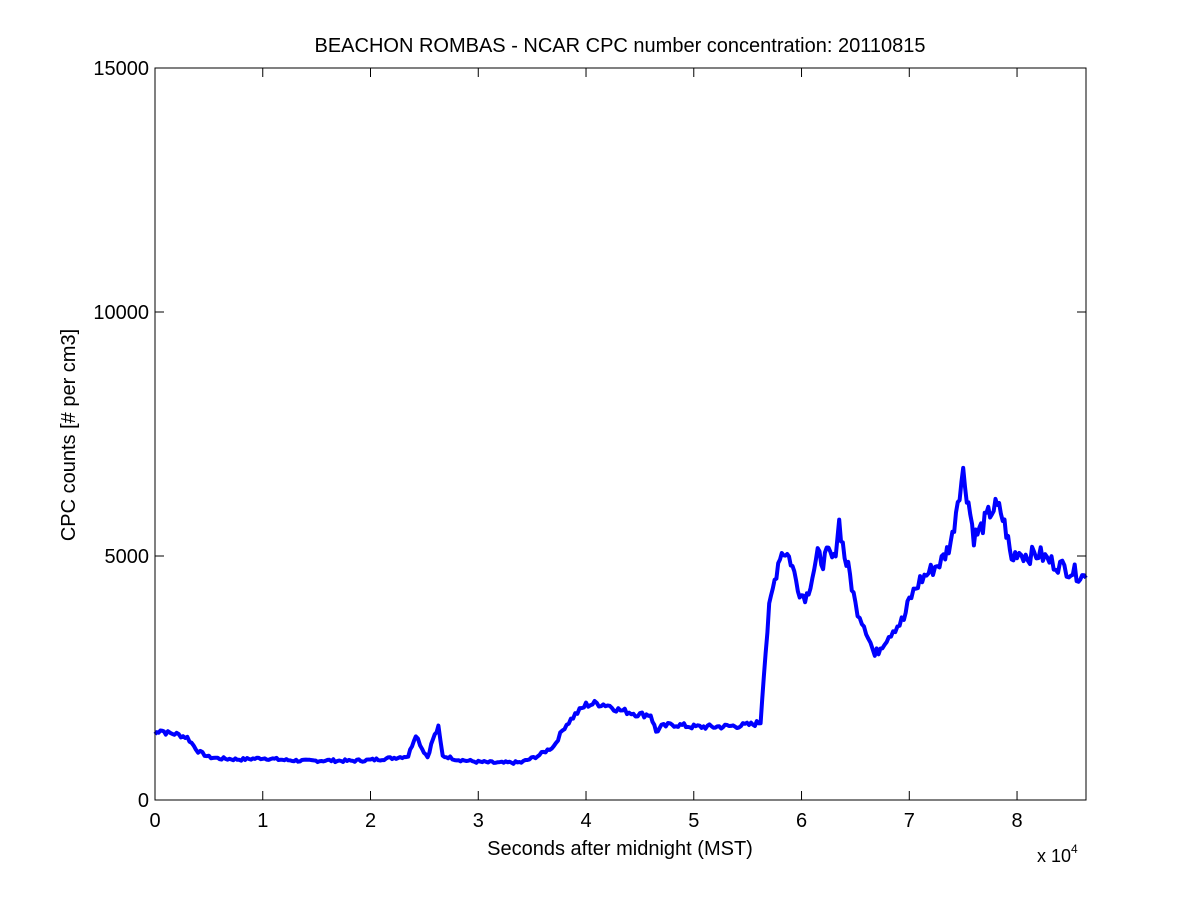 Image resolution: width=1200 pixels, height=905 pixels. I want to click on x-tick-label: 2, so click(370, 821).